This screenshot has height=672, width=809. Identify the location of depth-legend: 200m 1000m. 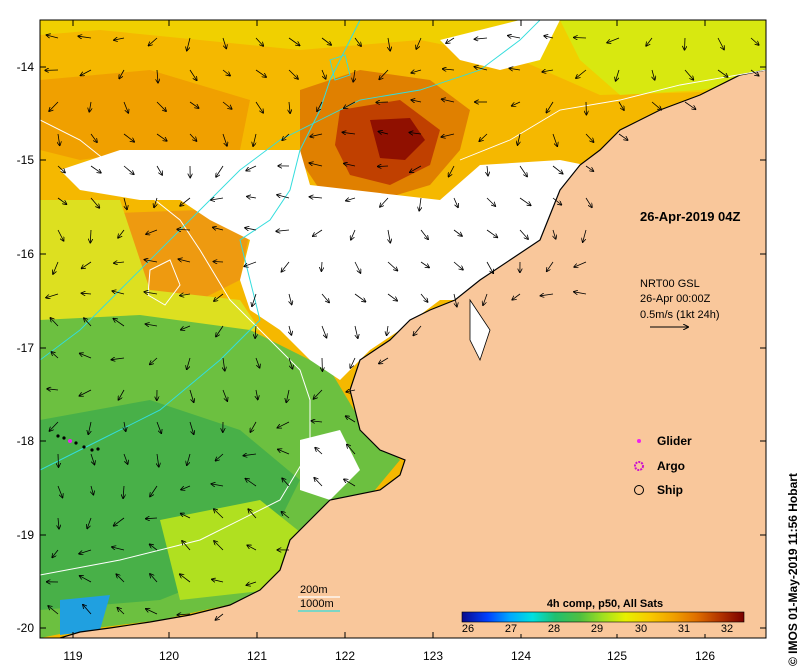
(319, 598).